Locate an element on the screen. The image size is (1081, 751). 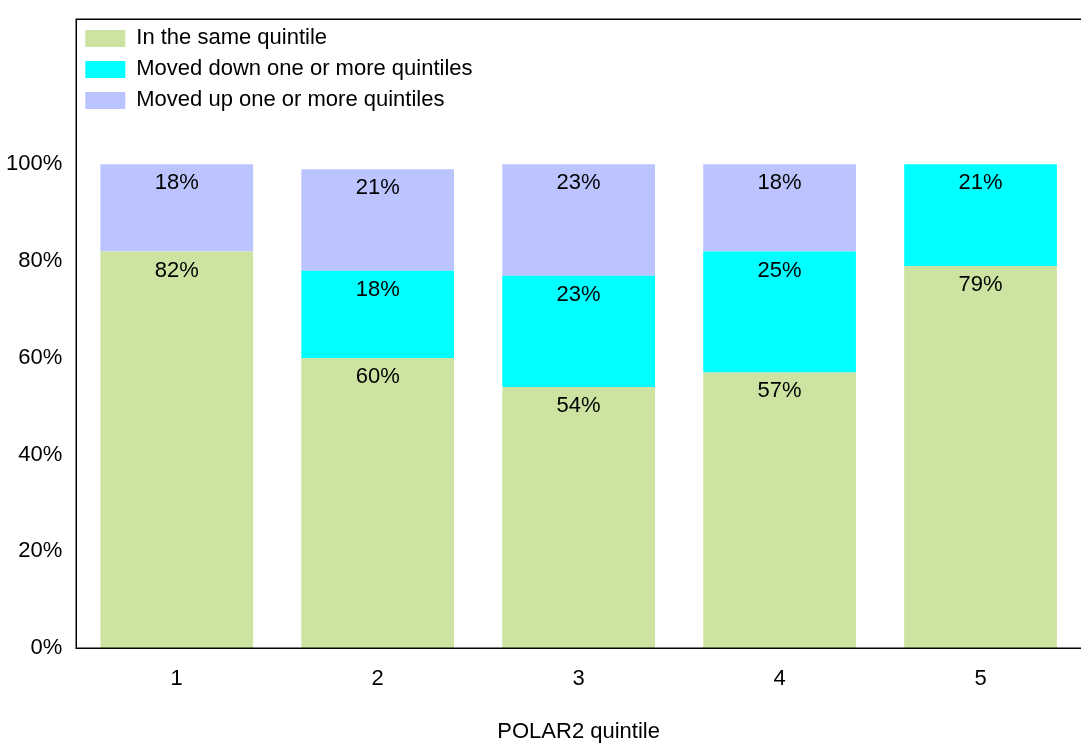
x-tick-label: 1 is located at coordinates (176, 678).